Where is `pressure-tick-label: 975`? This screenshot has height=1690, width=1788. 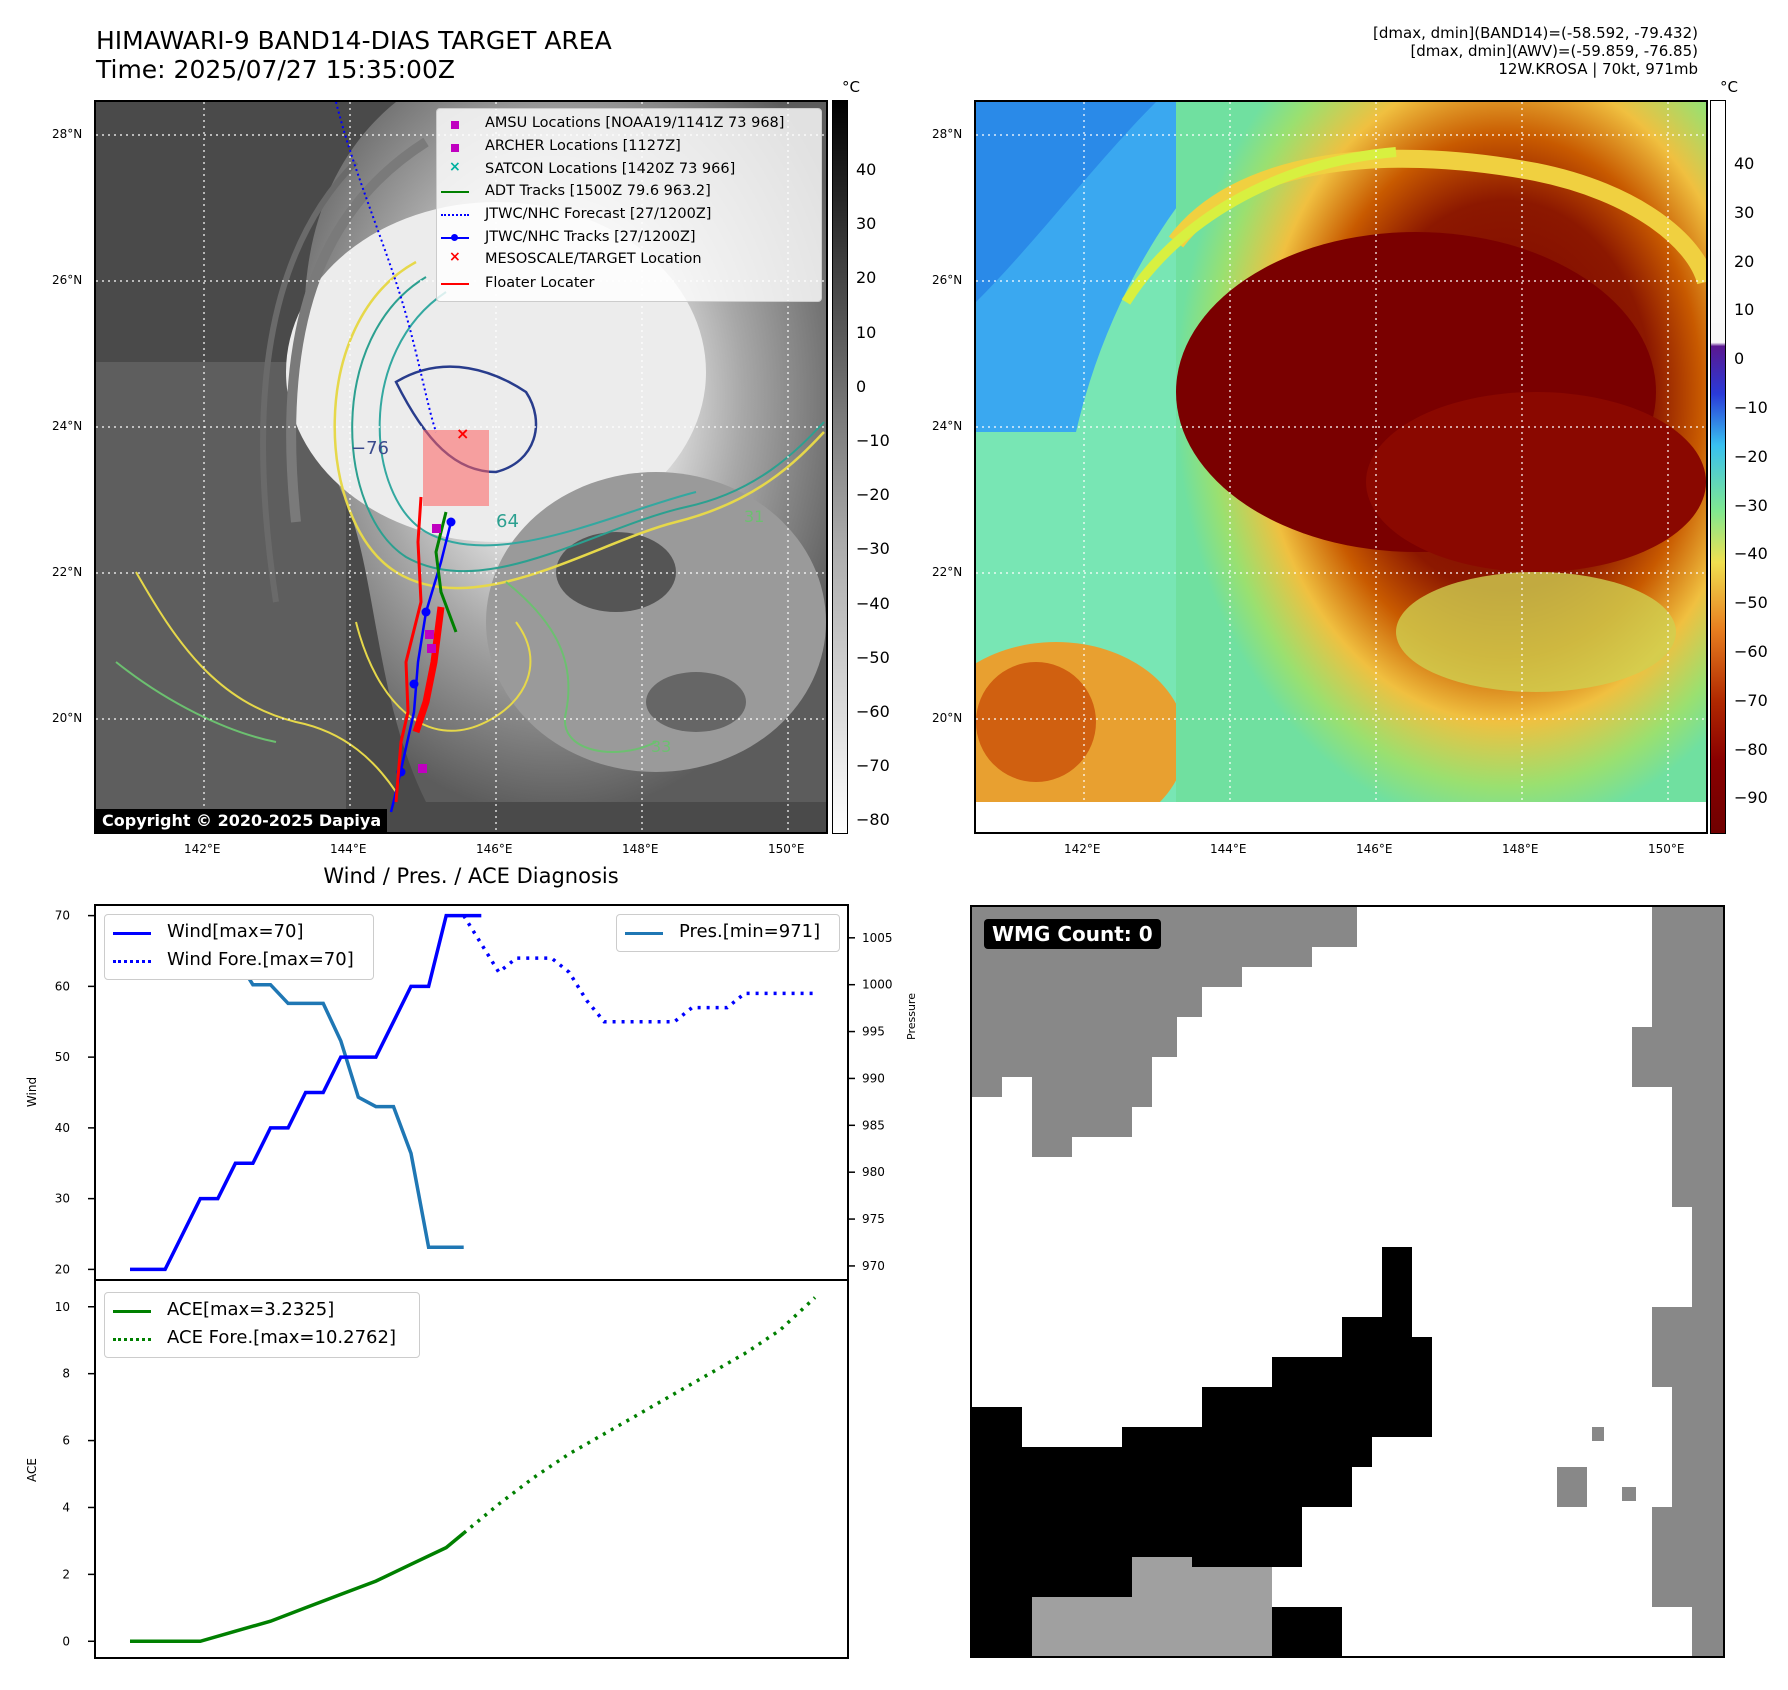 pressure-tick-label: 975 is located at coordinates (873, 1219).